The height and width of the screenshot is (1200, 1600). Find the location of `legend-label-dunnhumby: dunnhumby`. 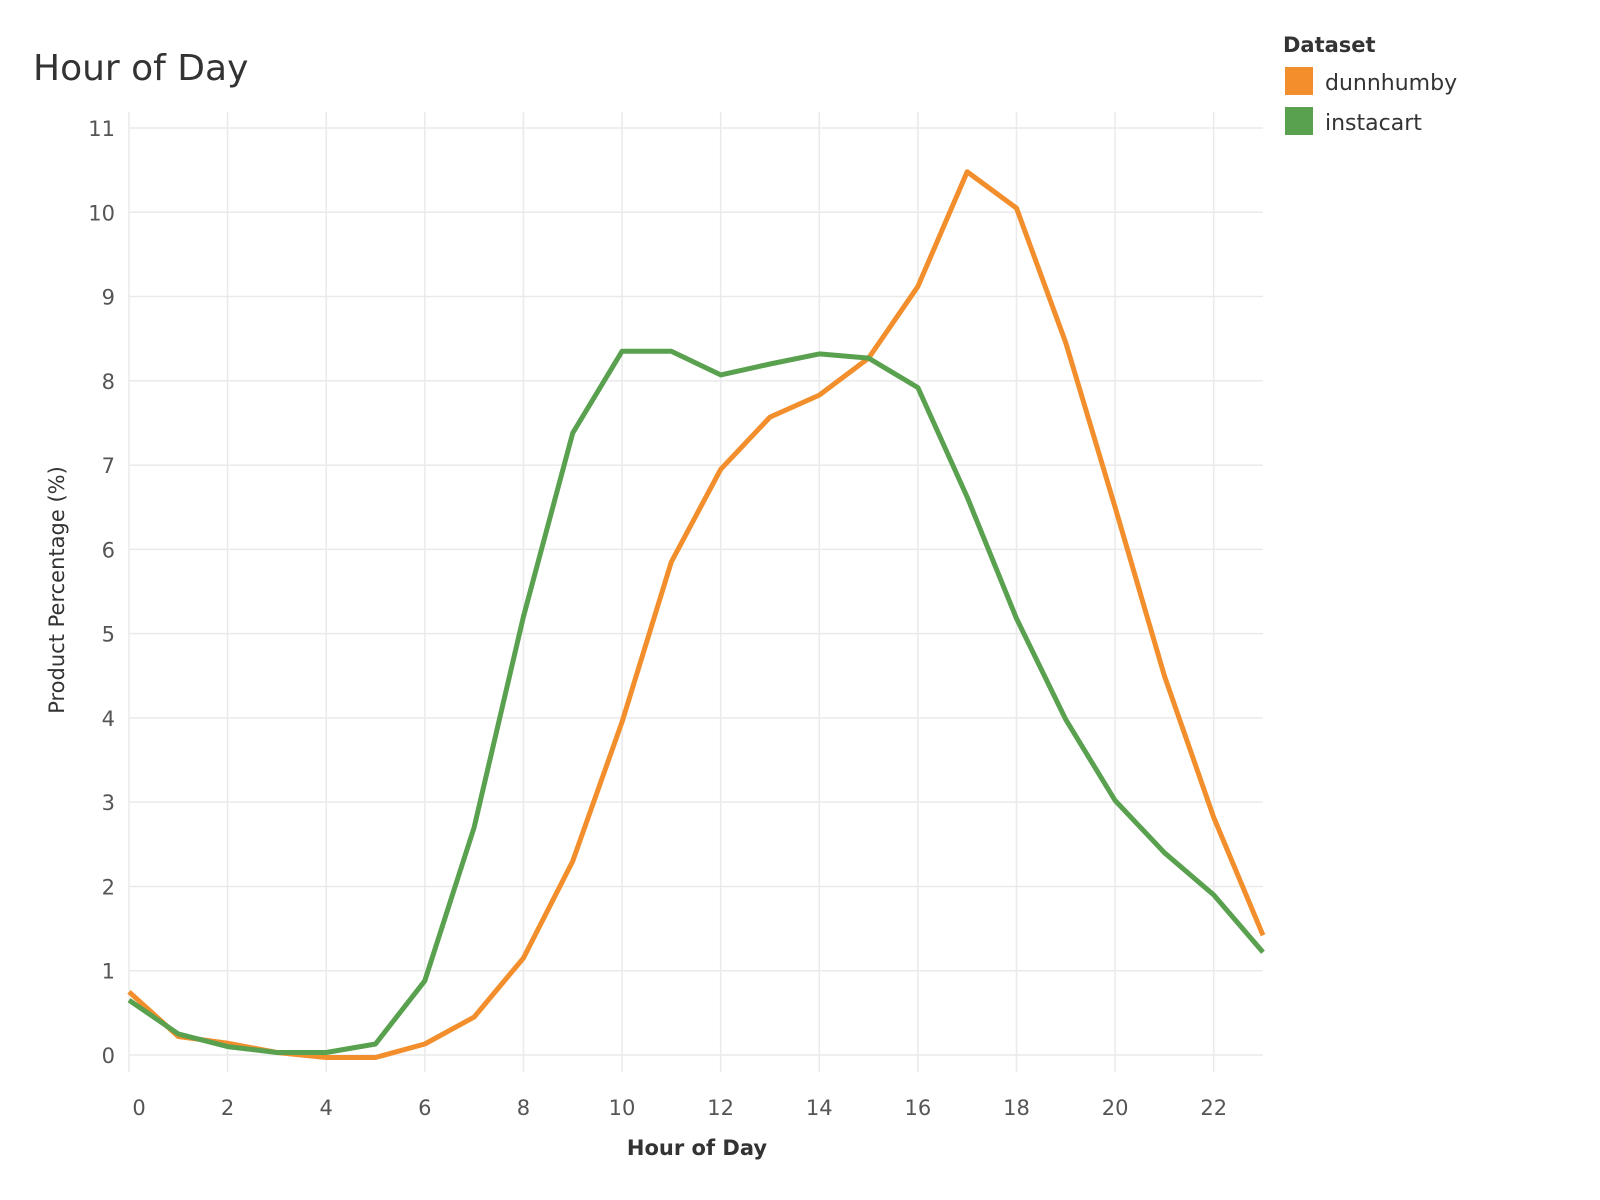

legend-label-dunnhumby: dunnhumby is located at coordinates (1391, 83).